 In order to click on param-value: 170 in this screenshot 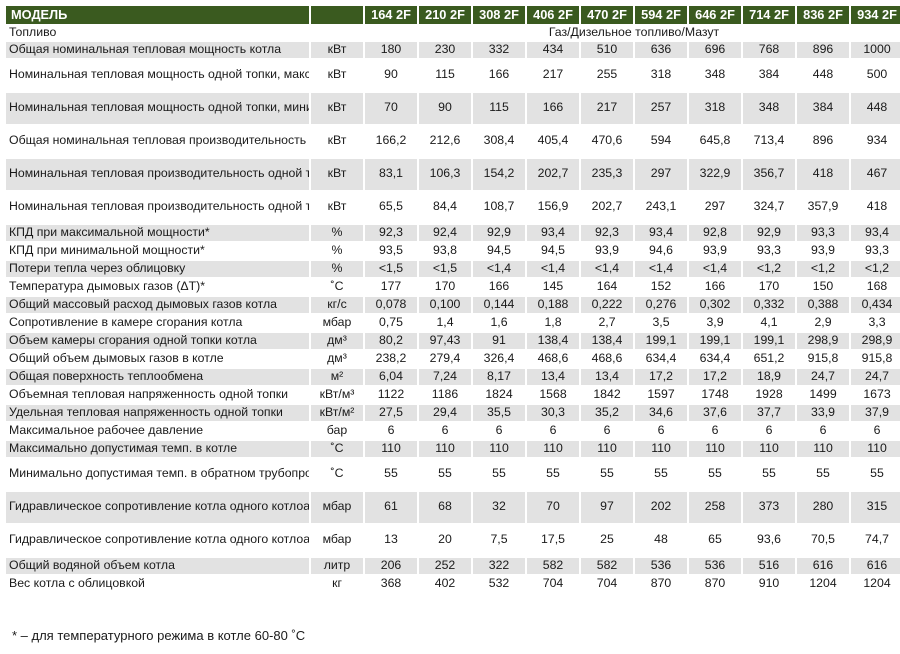, I will do `click(445, 286)`.